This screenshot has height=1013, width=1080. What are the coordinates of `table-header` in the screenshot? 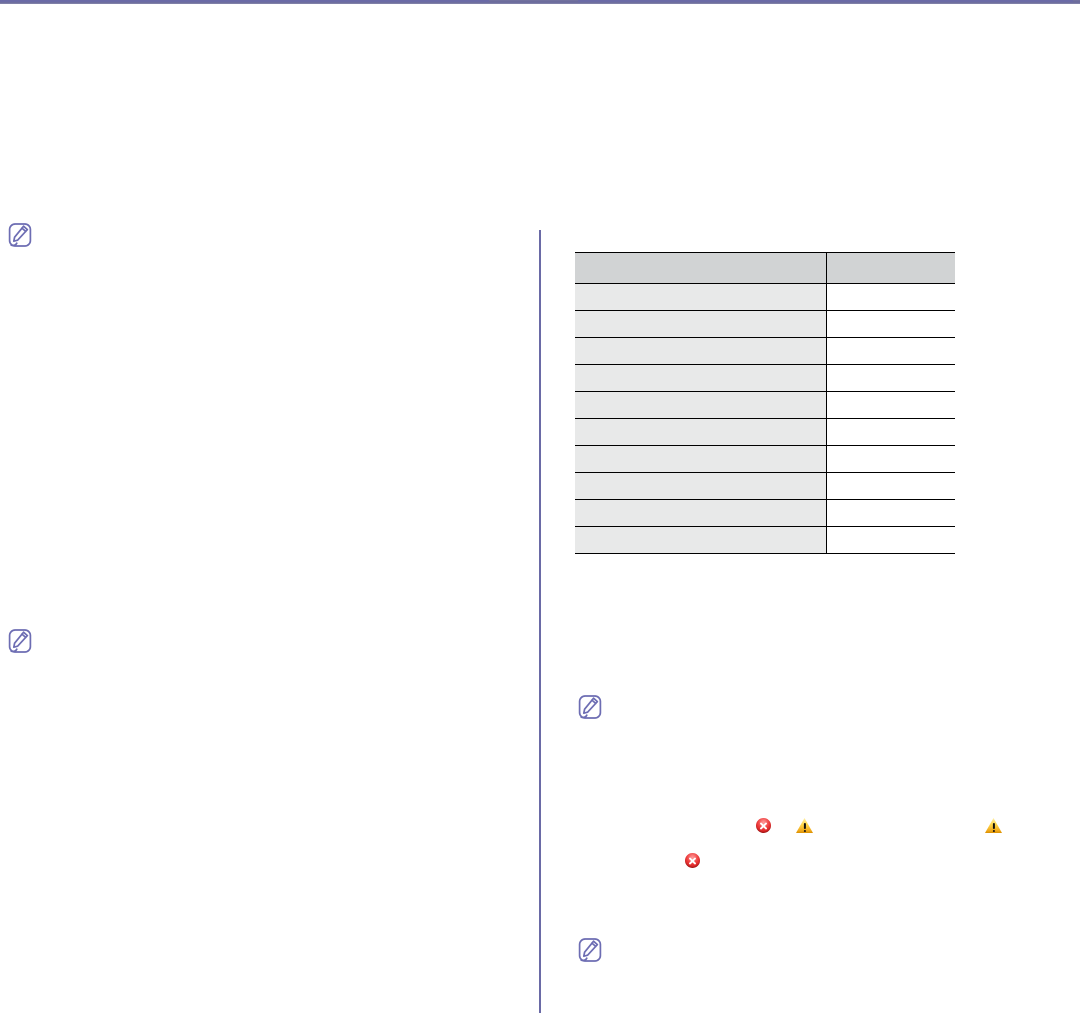 It's located at (765, 268).